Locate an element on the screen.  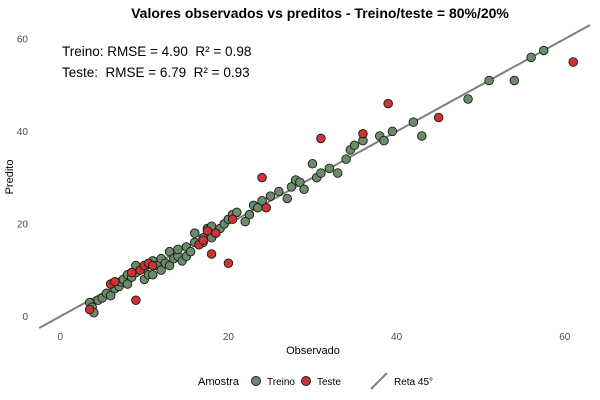
x-axis-label: Observado is located at coordinates (313, 351).